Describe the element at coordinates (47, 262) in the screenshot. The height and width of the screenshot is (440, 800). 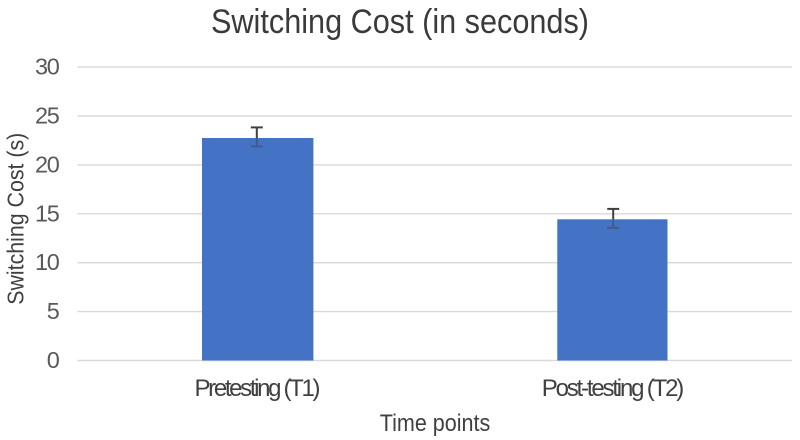
I see `svg-text: 10` at that location.